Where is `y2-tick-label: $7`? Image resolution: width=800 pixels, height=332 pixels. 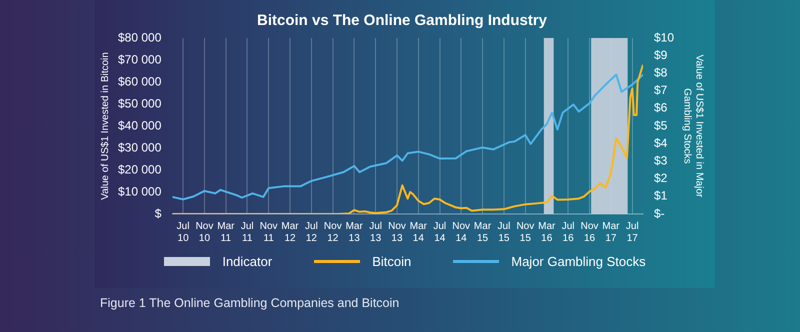 y2-tick-label: $7 is located at coordinates (661, 90).